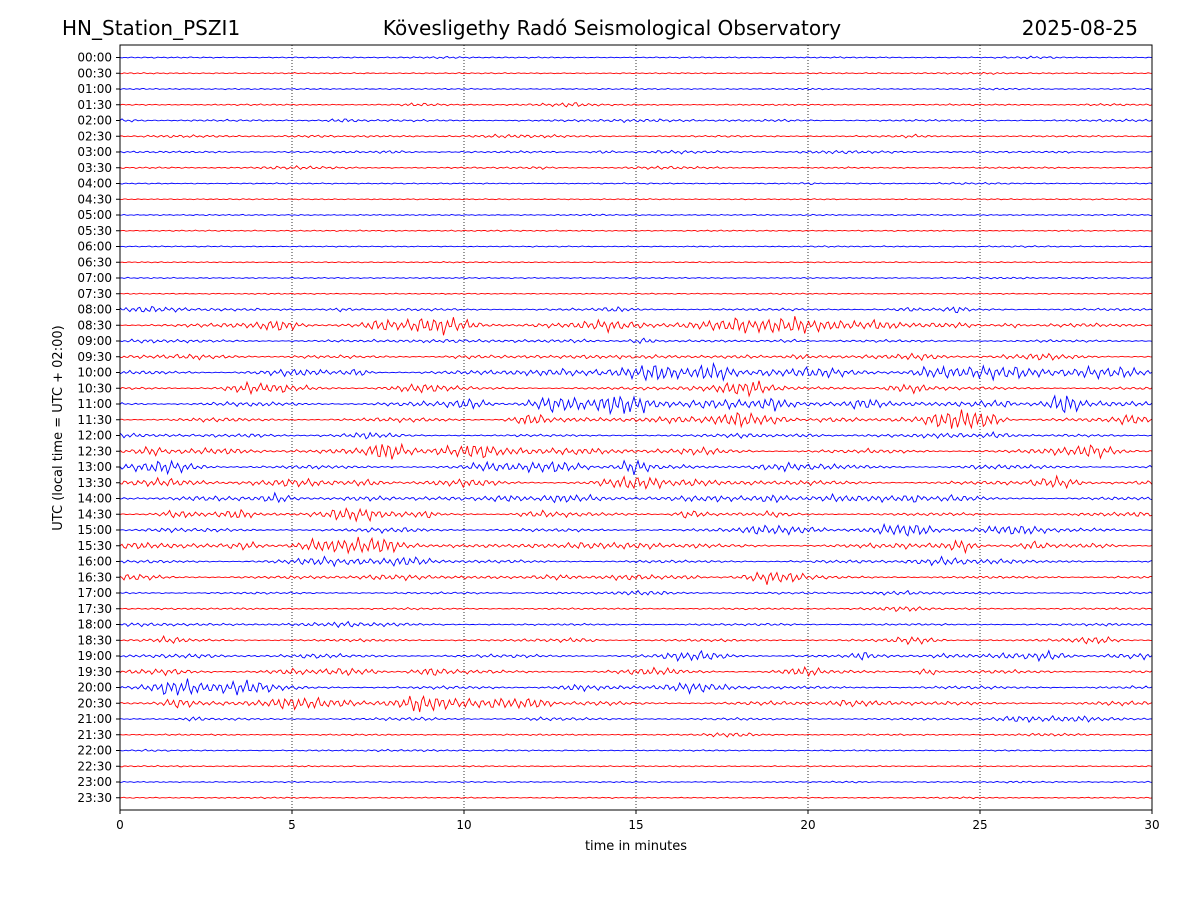 This screenshot has width=1200, height=900. What do you see at coordinates (94, 136) in the screenshot?
I see `y-tick-label: 02:30` at bounding box center [94, 136].